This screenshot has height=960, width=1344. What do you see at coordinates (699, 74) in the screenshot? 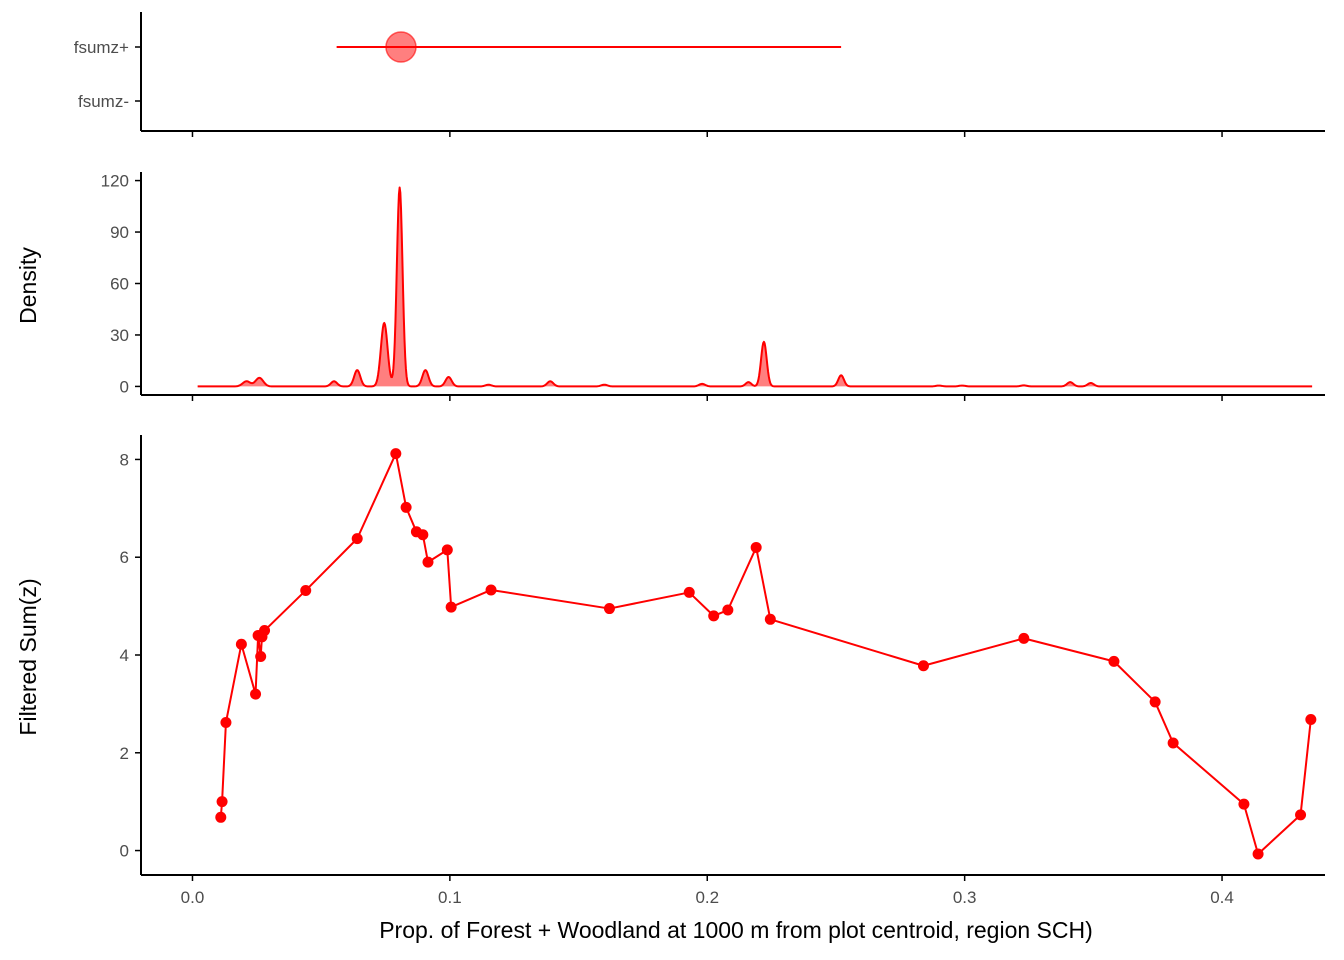
I see `top-panel: fsumz+ fsumz-` at bounding box center [699, 74].